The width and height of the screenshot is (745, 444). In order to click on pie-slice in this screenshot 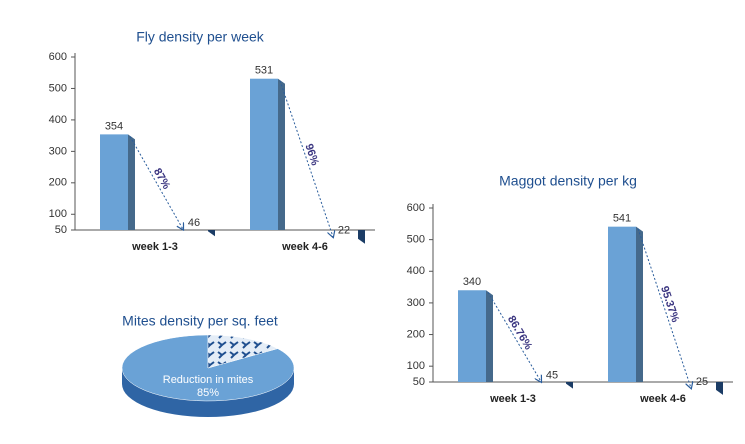, I will do `click(243, 351)`.